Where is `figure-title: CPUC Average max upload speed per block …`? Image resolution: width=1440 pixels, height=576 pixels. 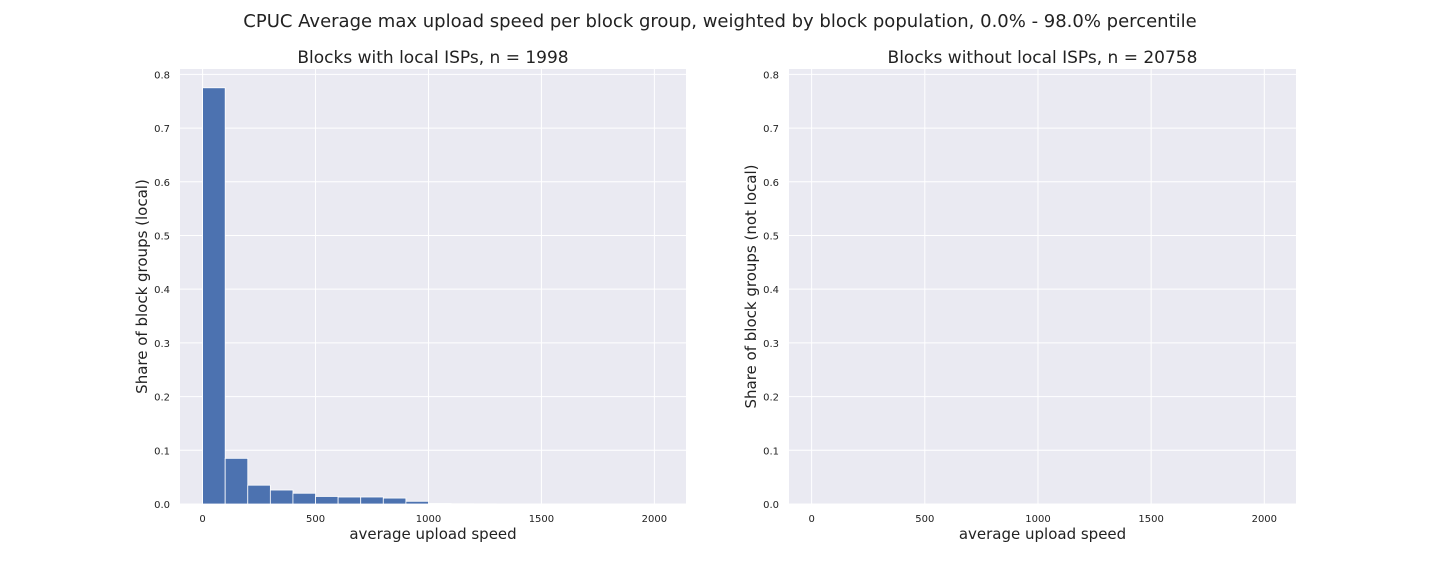
figure-title: CPUC Average max upload speed per block … is located at coordinates (719, 21).